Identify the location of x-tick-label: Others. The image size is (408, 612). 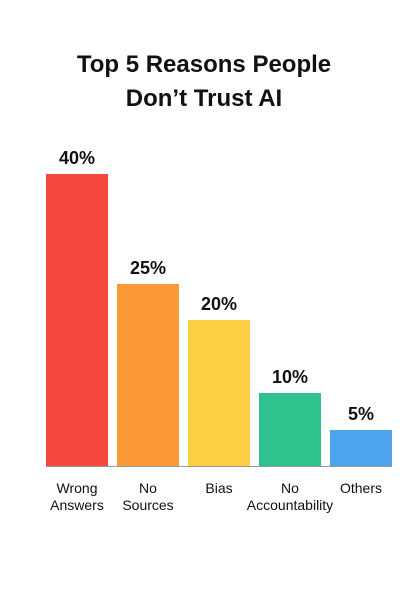
(361, 488).